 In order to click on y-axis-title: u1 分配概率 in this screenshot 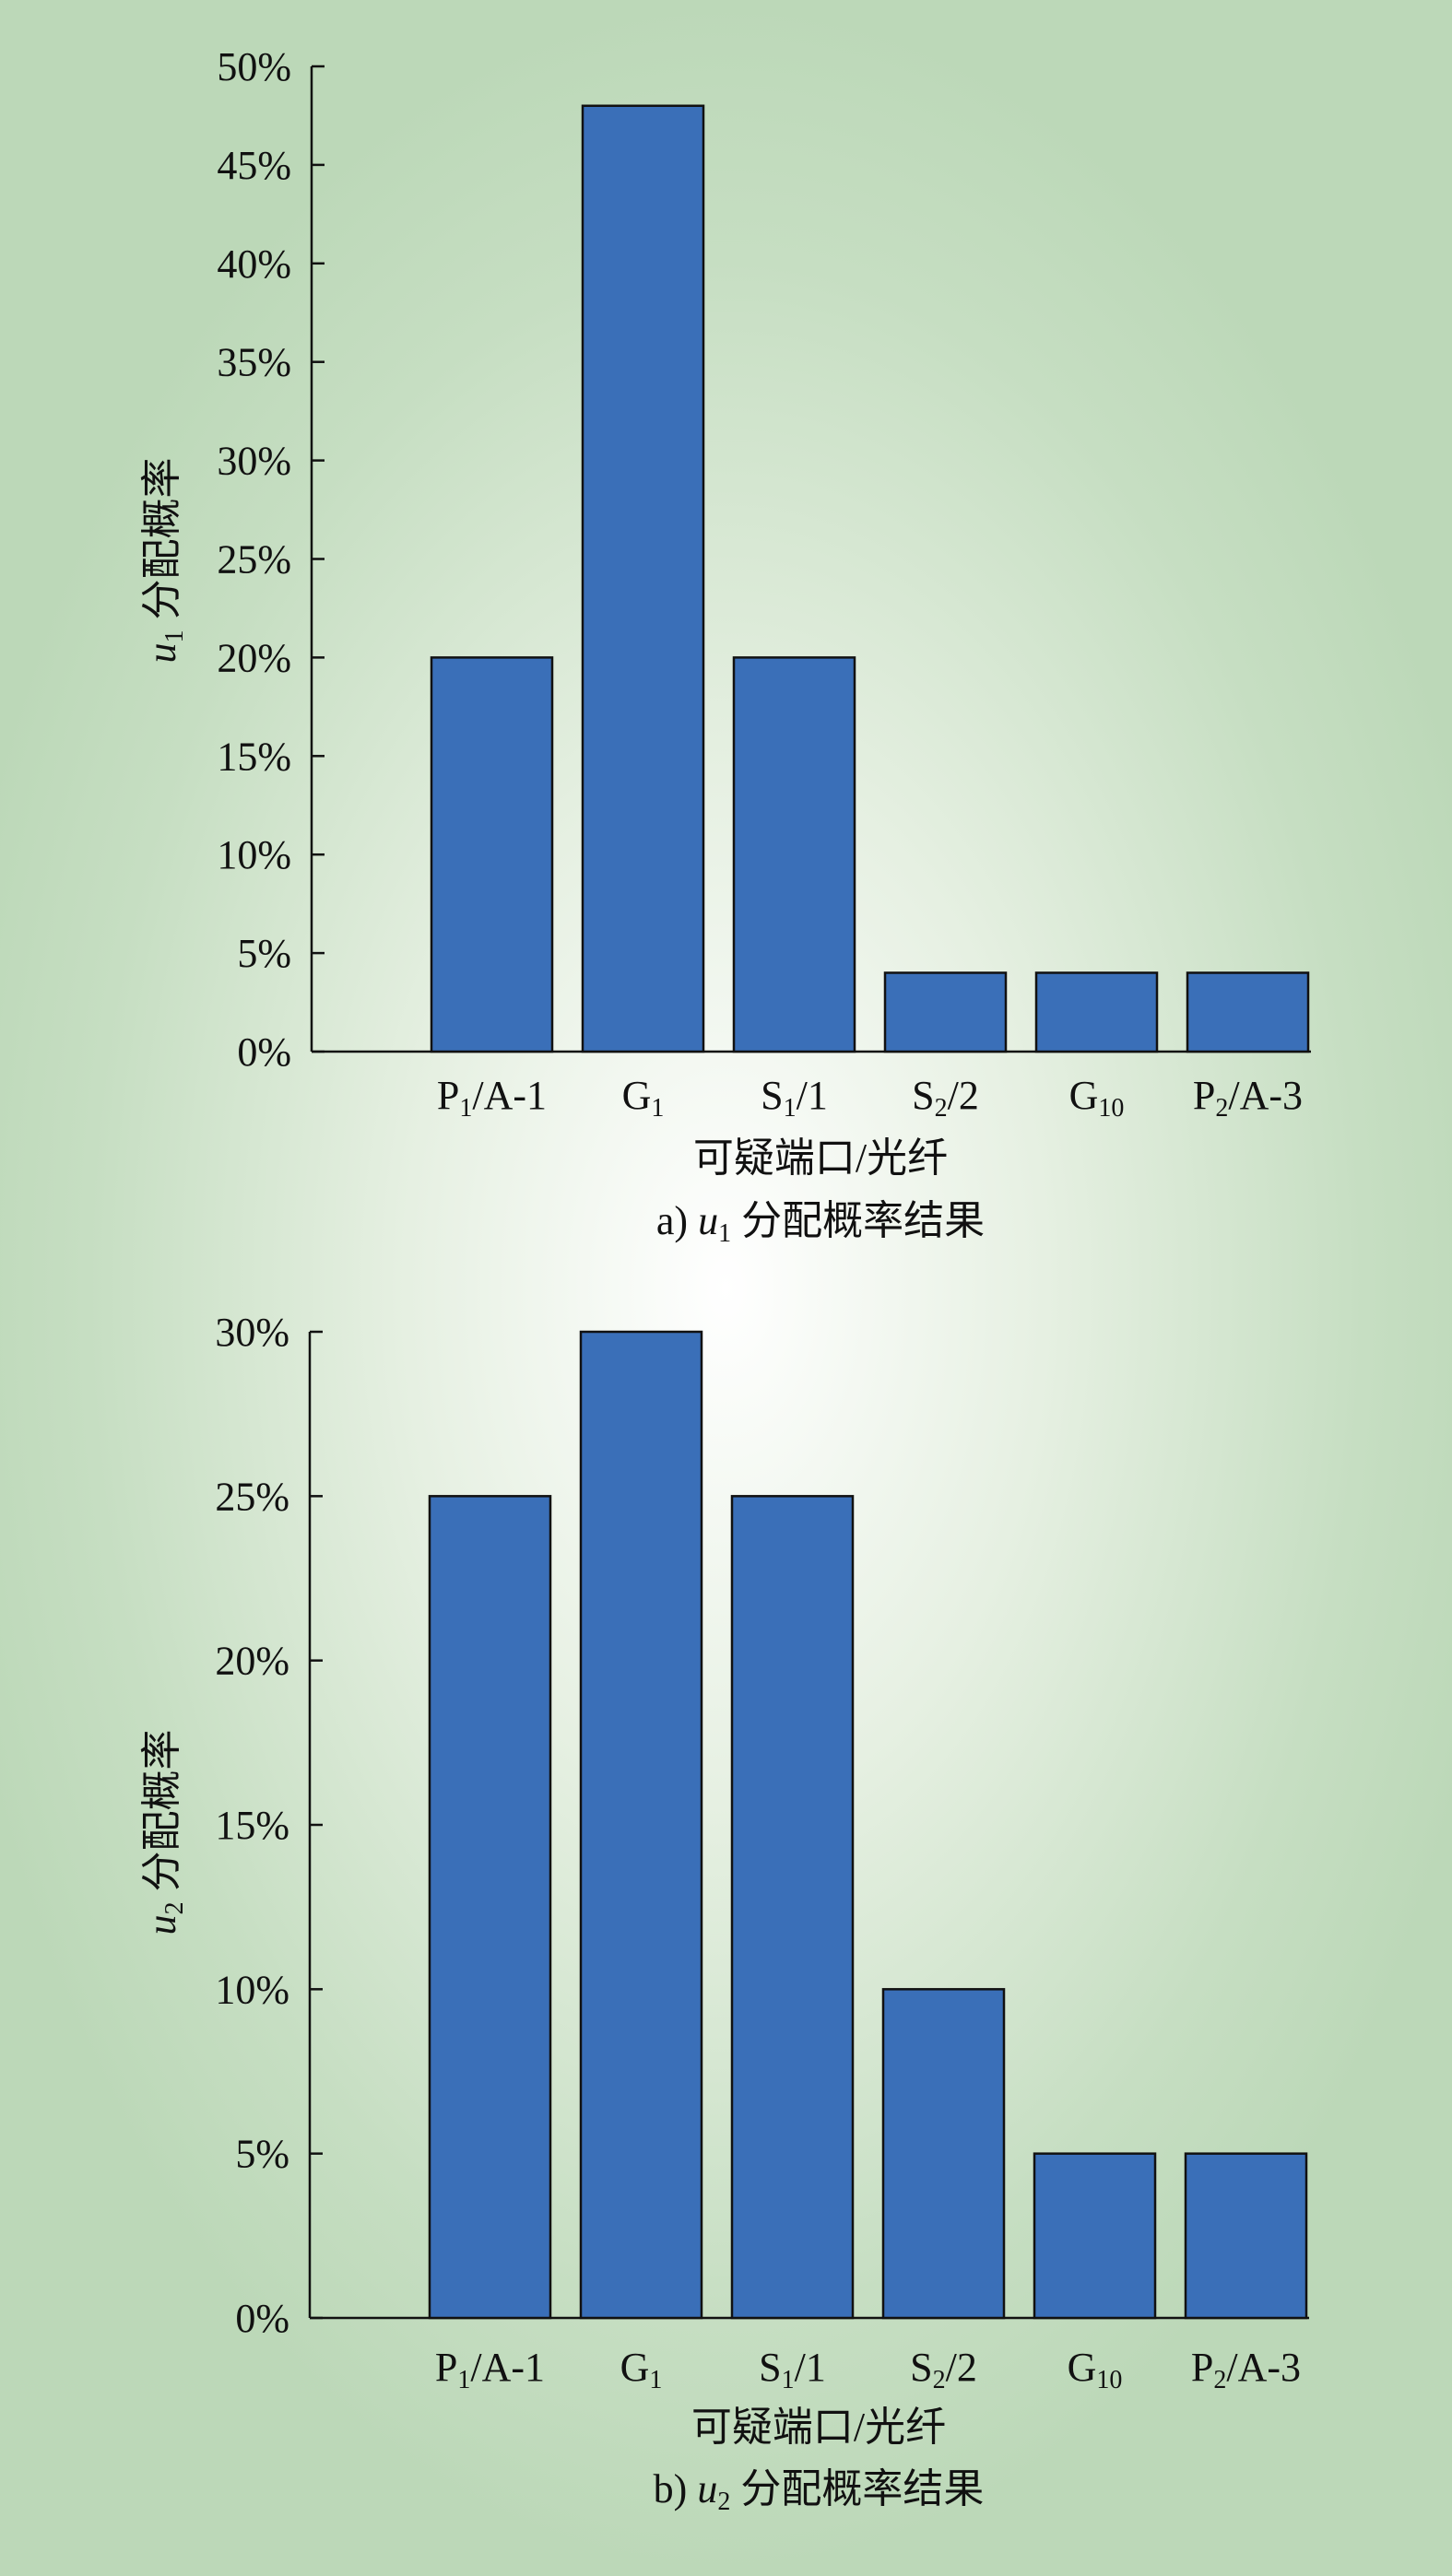, I will do `click(164, 561)`.